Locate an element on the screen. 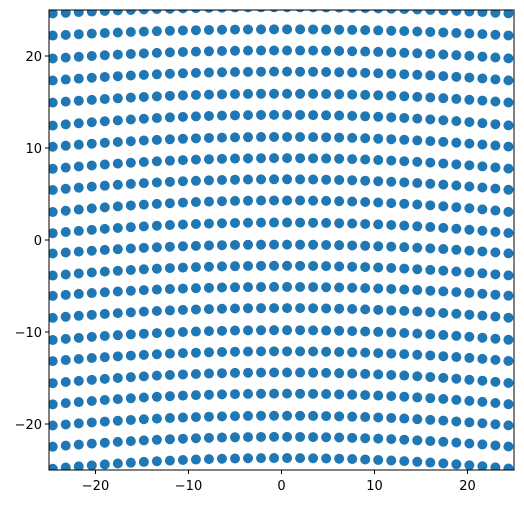 This screenshot has width=524, height=505. x-tick-label: −10 is located at coordinates (188, 486).